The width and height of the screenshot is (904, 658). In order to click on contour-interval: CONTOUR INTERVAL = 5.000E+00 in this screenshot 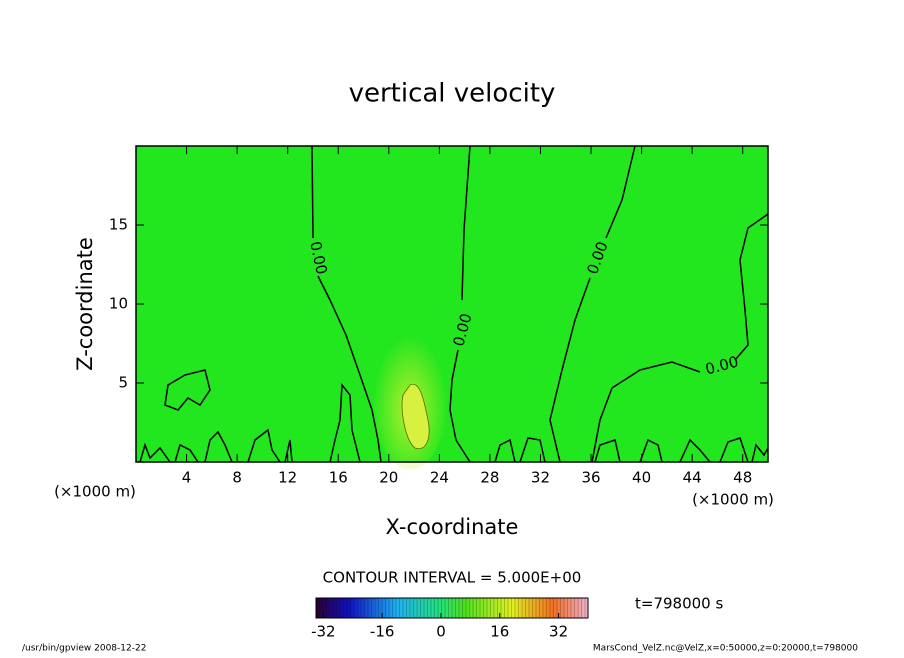, I will do `click(452, 578)`.